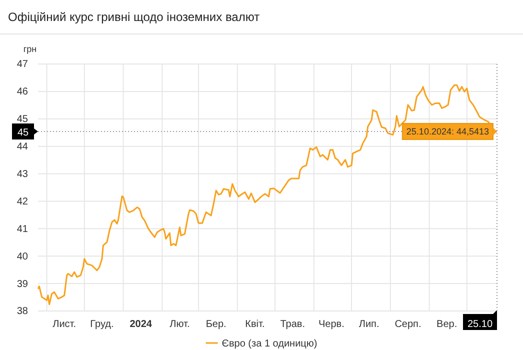 This screenshot has width=523, height=350. Describe the element at coordinates (22, 312) in the screenshot. I see `y-tick-label: 38` at that location.